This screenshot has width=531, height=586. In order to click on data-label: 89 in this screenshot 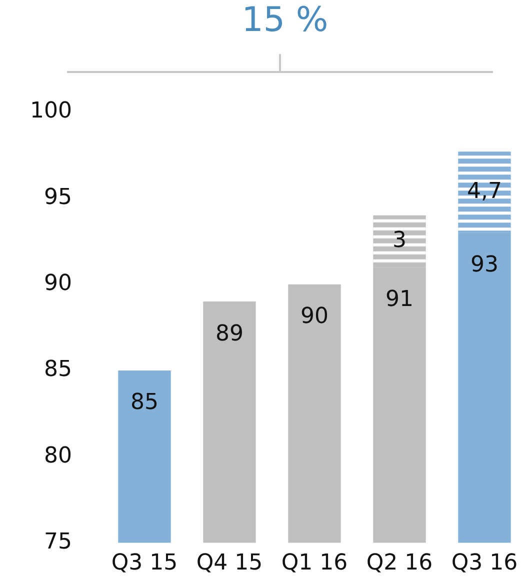, I will do `click(229, 333)`.